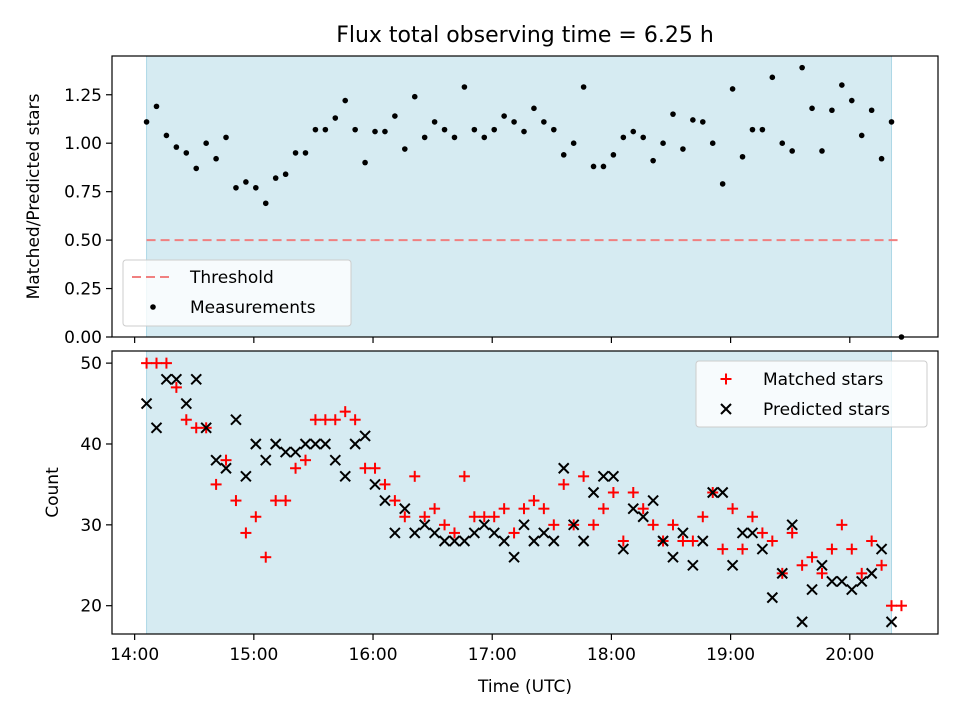  Describe the element at coordinates (849, 655) in the screenshot. I see `x-tick-label: 20:00` at that location.